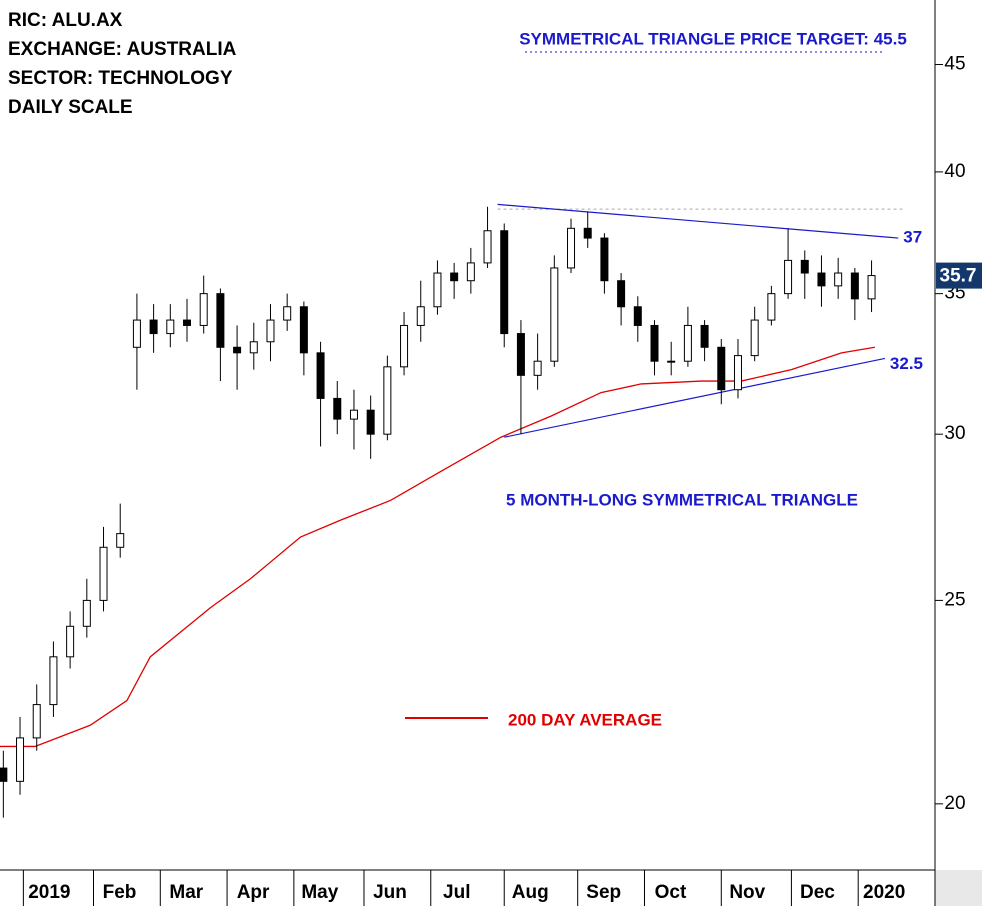  Describe the element at coordinates (958, 888) in the screenshot. I see `corner` at that location.